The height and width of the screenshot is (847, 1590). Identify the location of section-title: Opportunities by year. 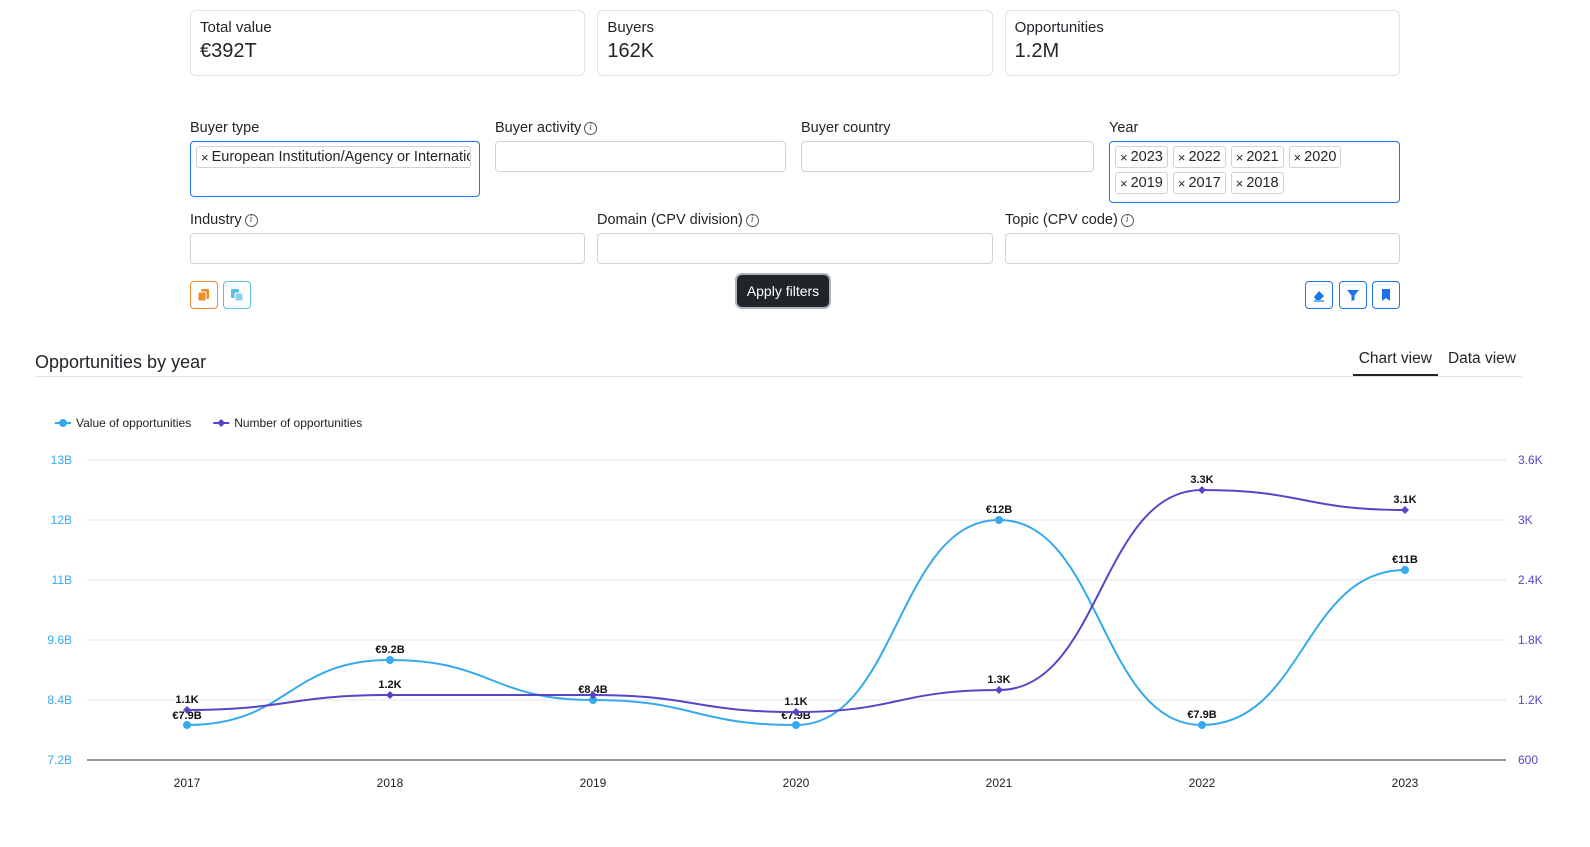
(121, 362).